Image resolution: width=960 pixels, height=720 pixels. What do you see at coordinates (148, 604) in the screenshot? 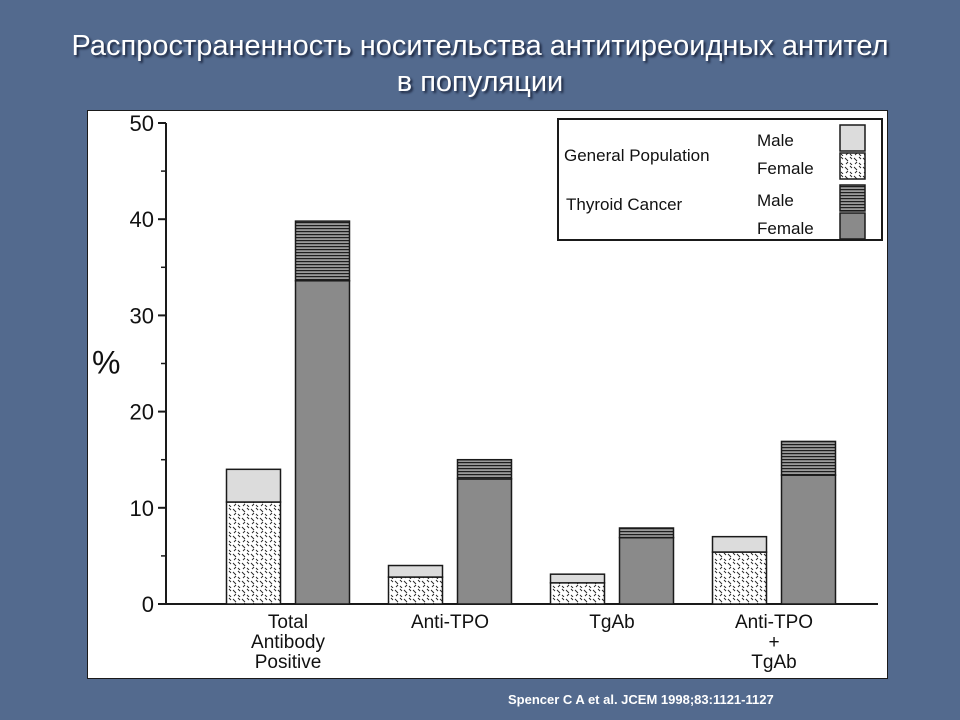
I see `y-tick-label: 0` at bounding box center [148, 604].